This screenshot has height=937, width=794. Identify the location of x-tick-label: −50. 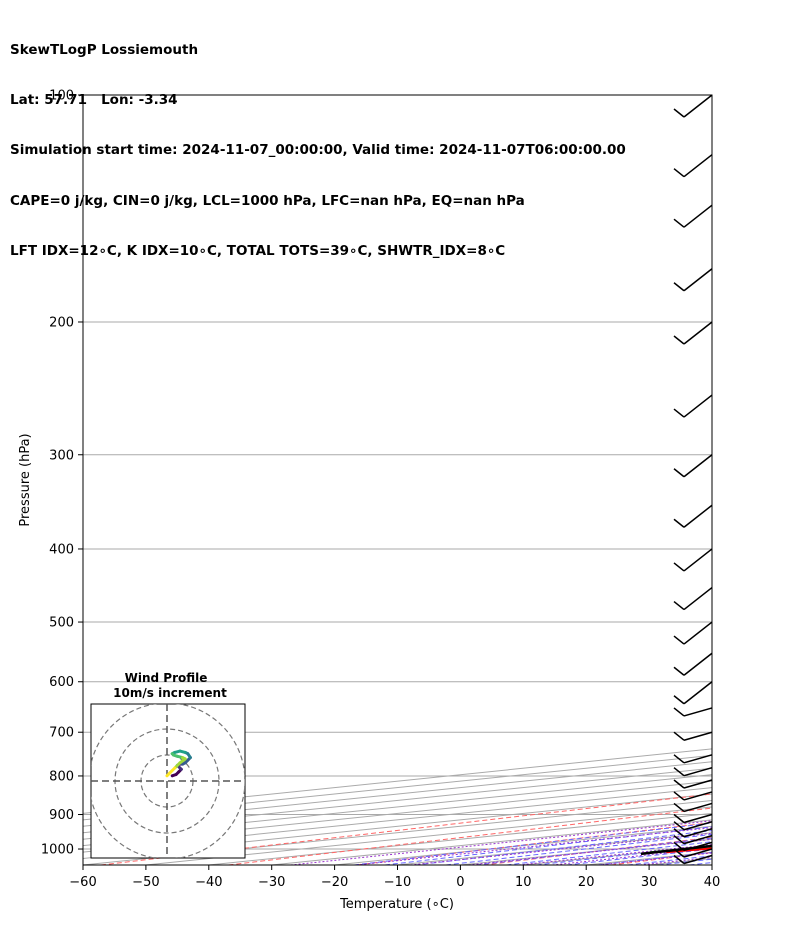
(145, 882).